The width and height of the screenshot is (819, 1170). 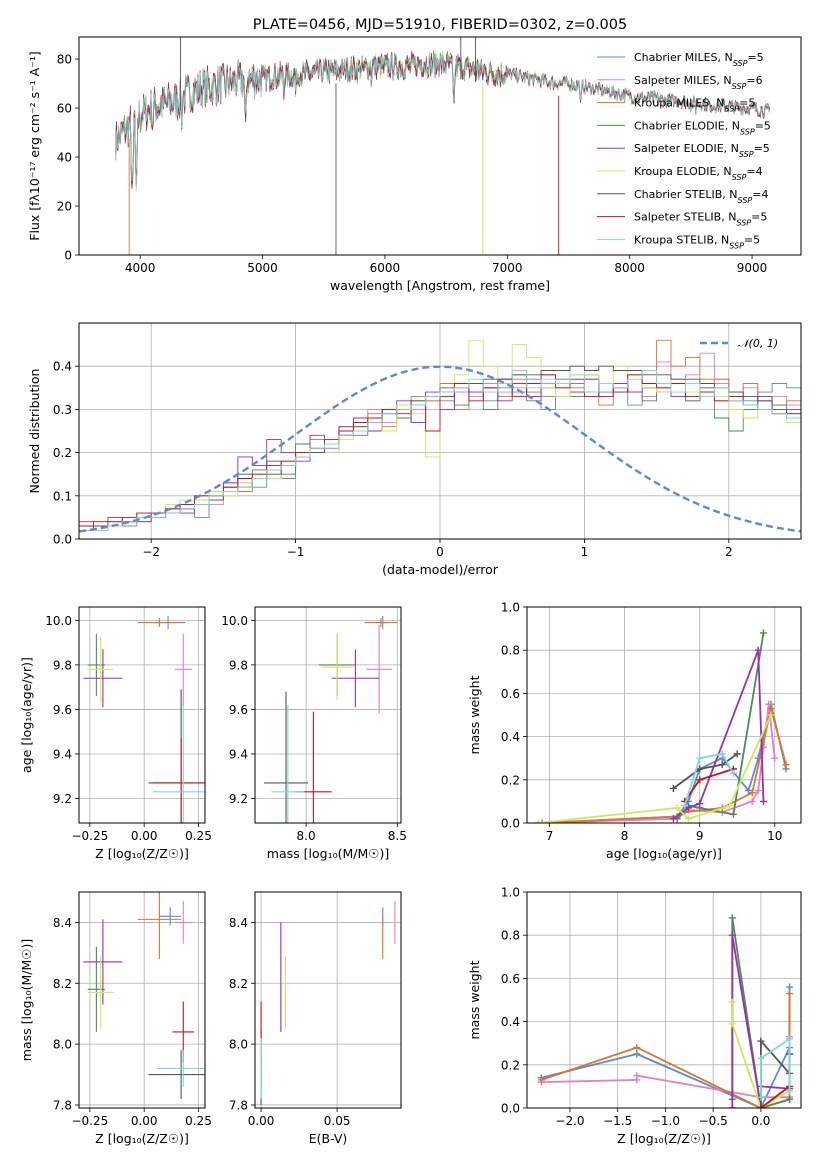 What do you see at coordinates (694, 105) in the screenshot?
I see `legend-label: Kroupa MILES, NSSP=5` at bounding box center [694, 105].